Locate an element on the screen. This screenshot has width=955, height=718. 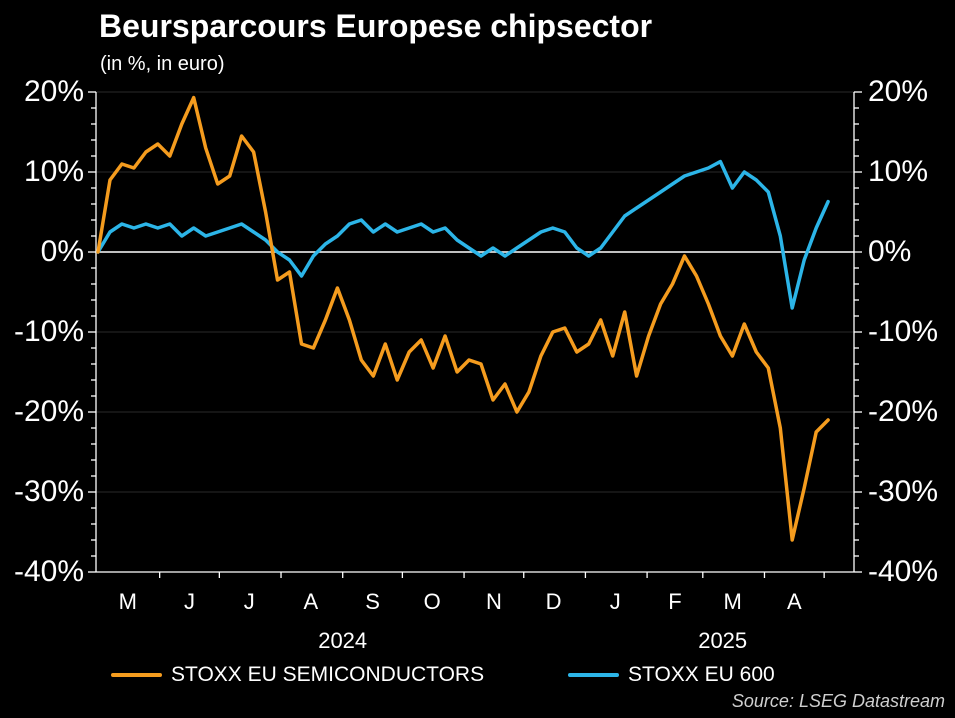
y-axis-label-left: -30% is located at coordinates (48, 491).